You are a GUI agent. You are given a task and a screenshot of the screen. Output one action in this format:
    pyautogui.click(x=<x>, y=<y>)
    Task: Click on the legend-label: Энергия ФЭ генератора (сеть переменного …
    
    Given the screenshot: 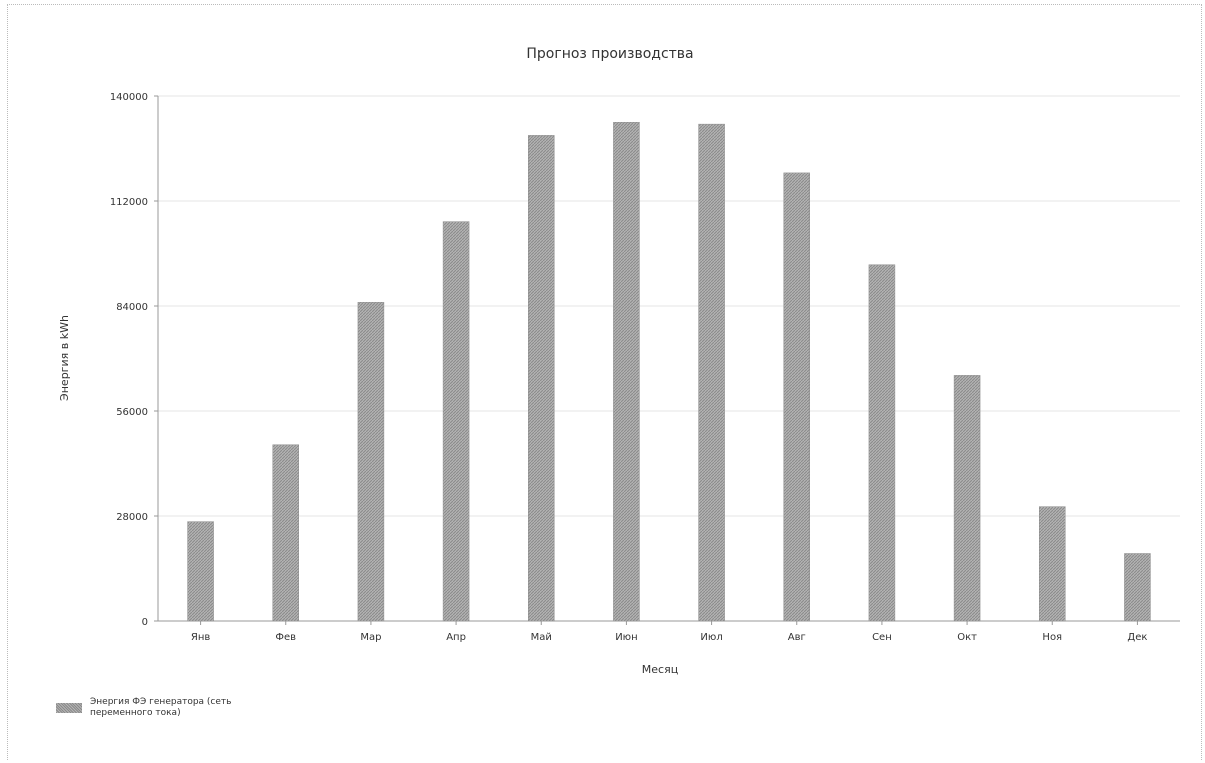 What is the action you would take?
    pyautogui.click(x=161, y=707)
    